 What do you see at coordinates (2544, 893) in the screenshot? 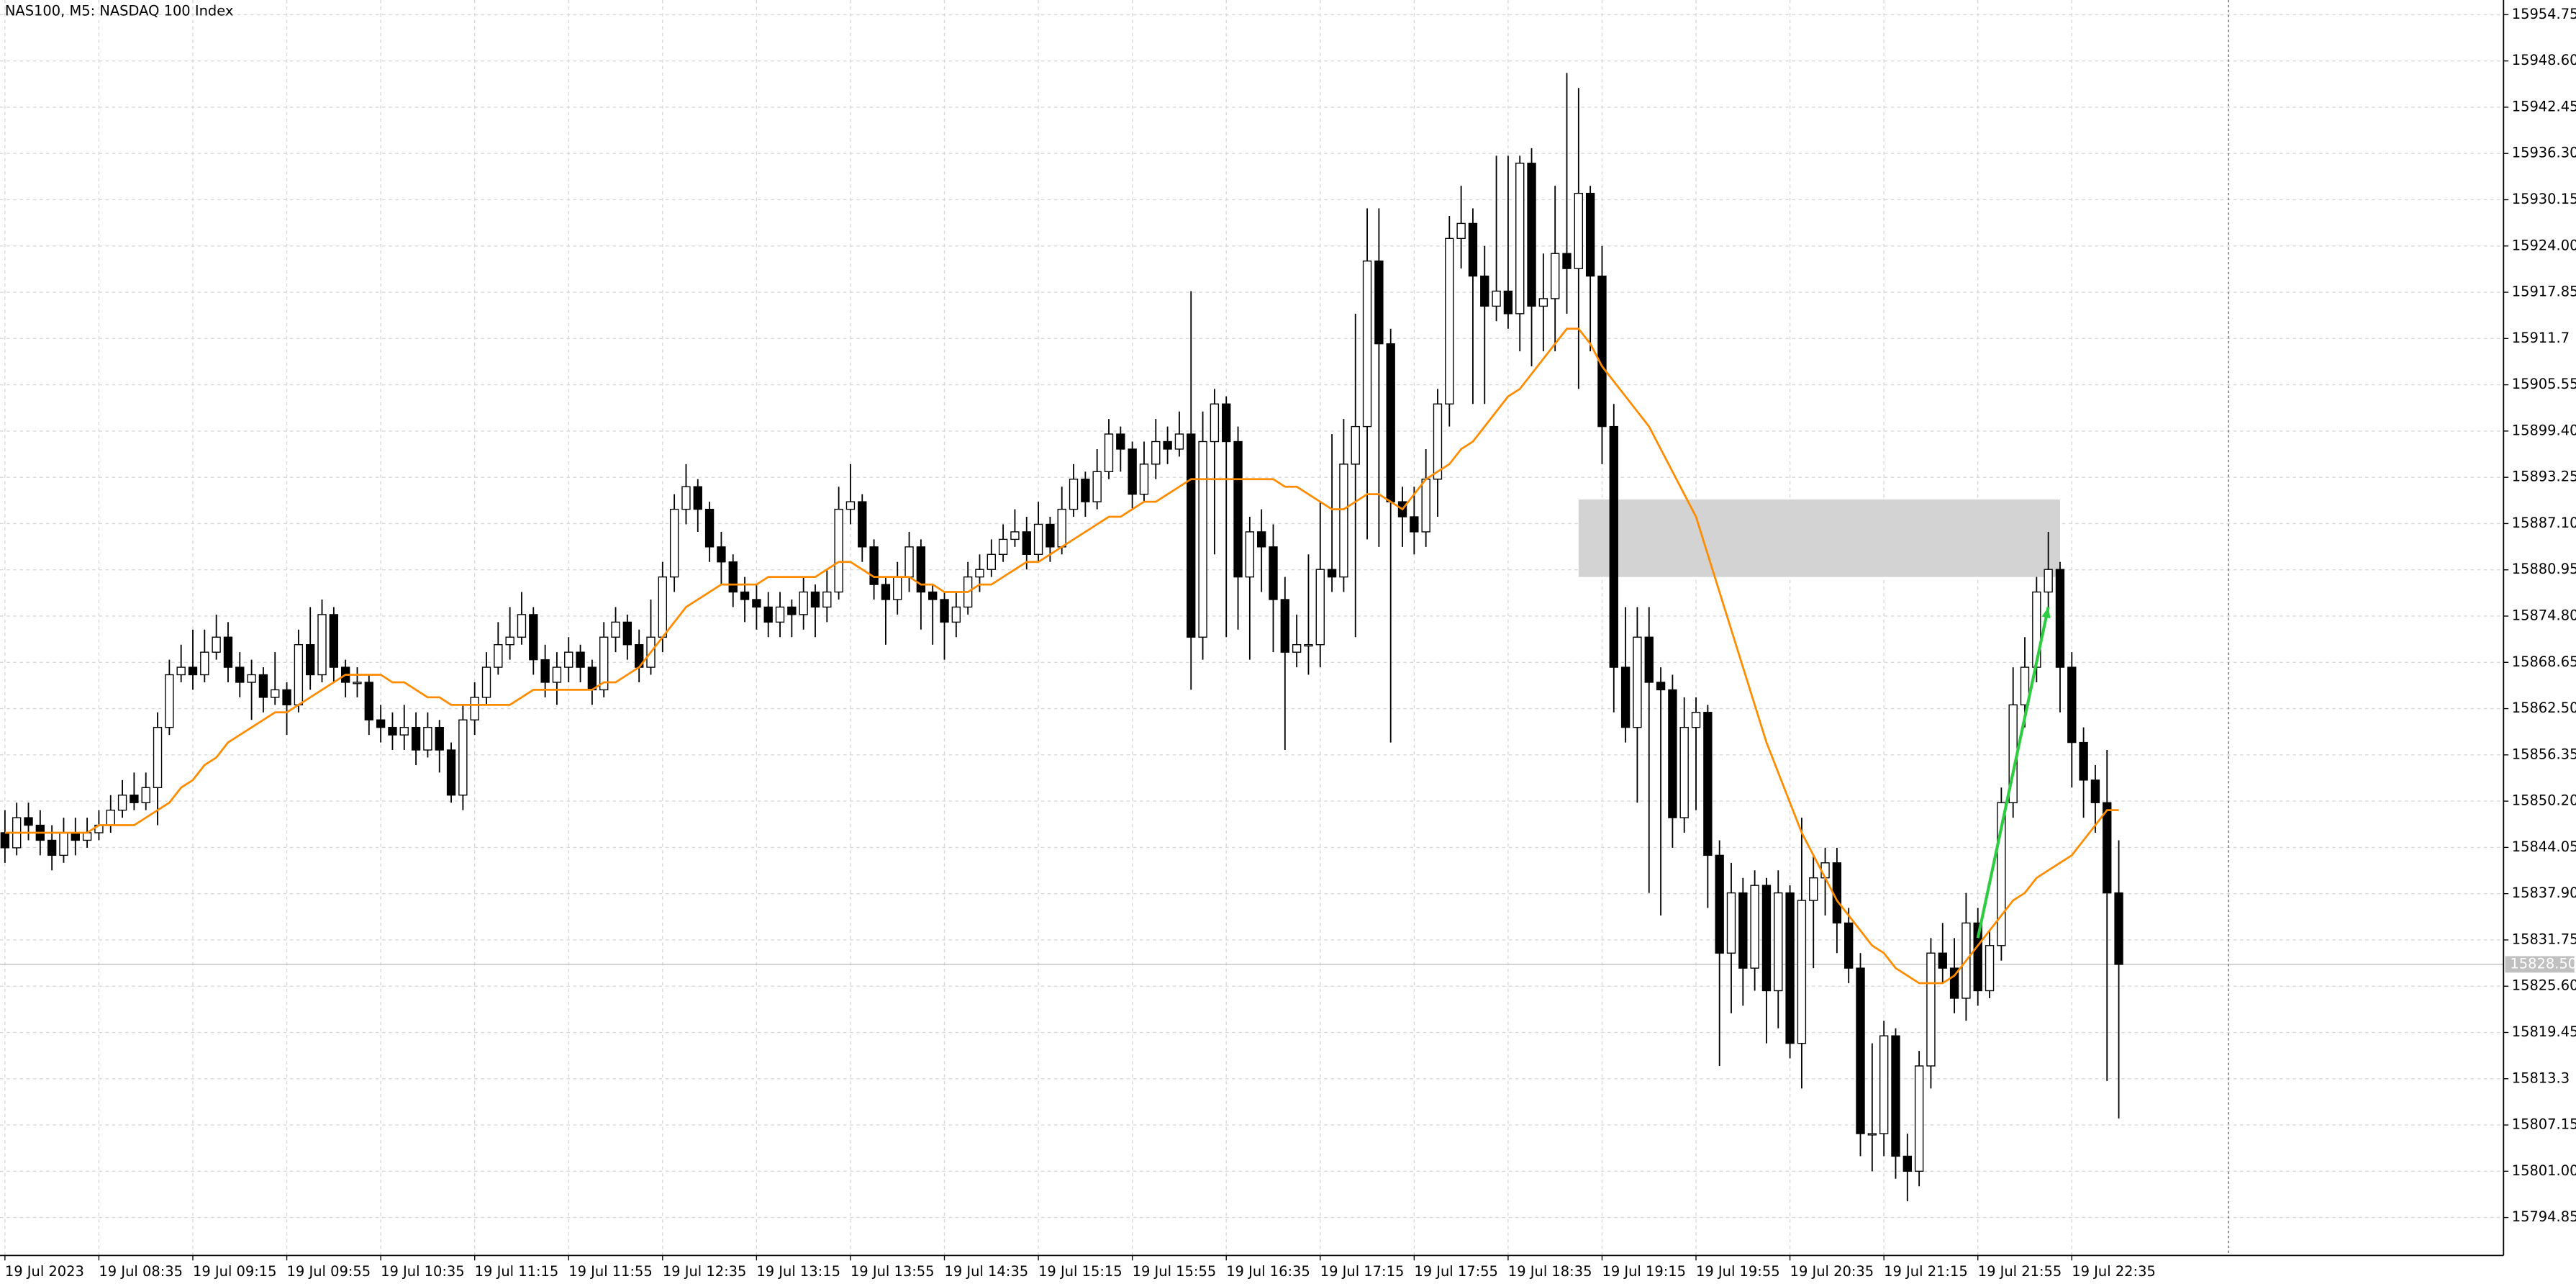
I see `y-tick-label: 15837.90` at bounding box center [2544, 893].